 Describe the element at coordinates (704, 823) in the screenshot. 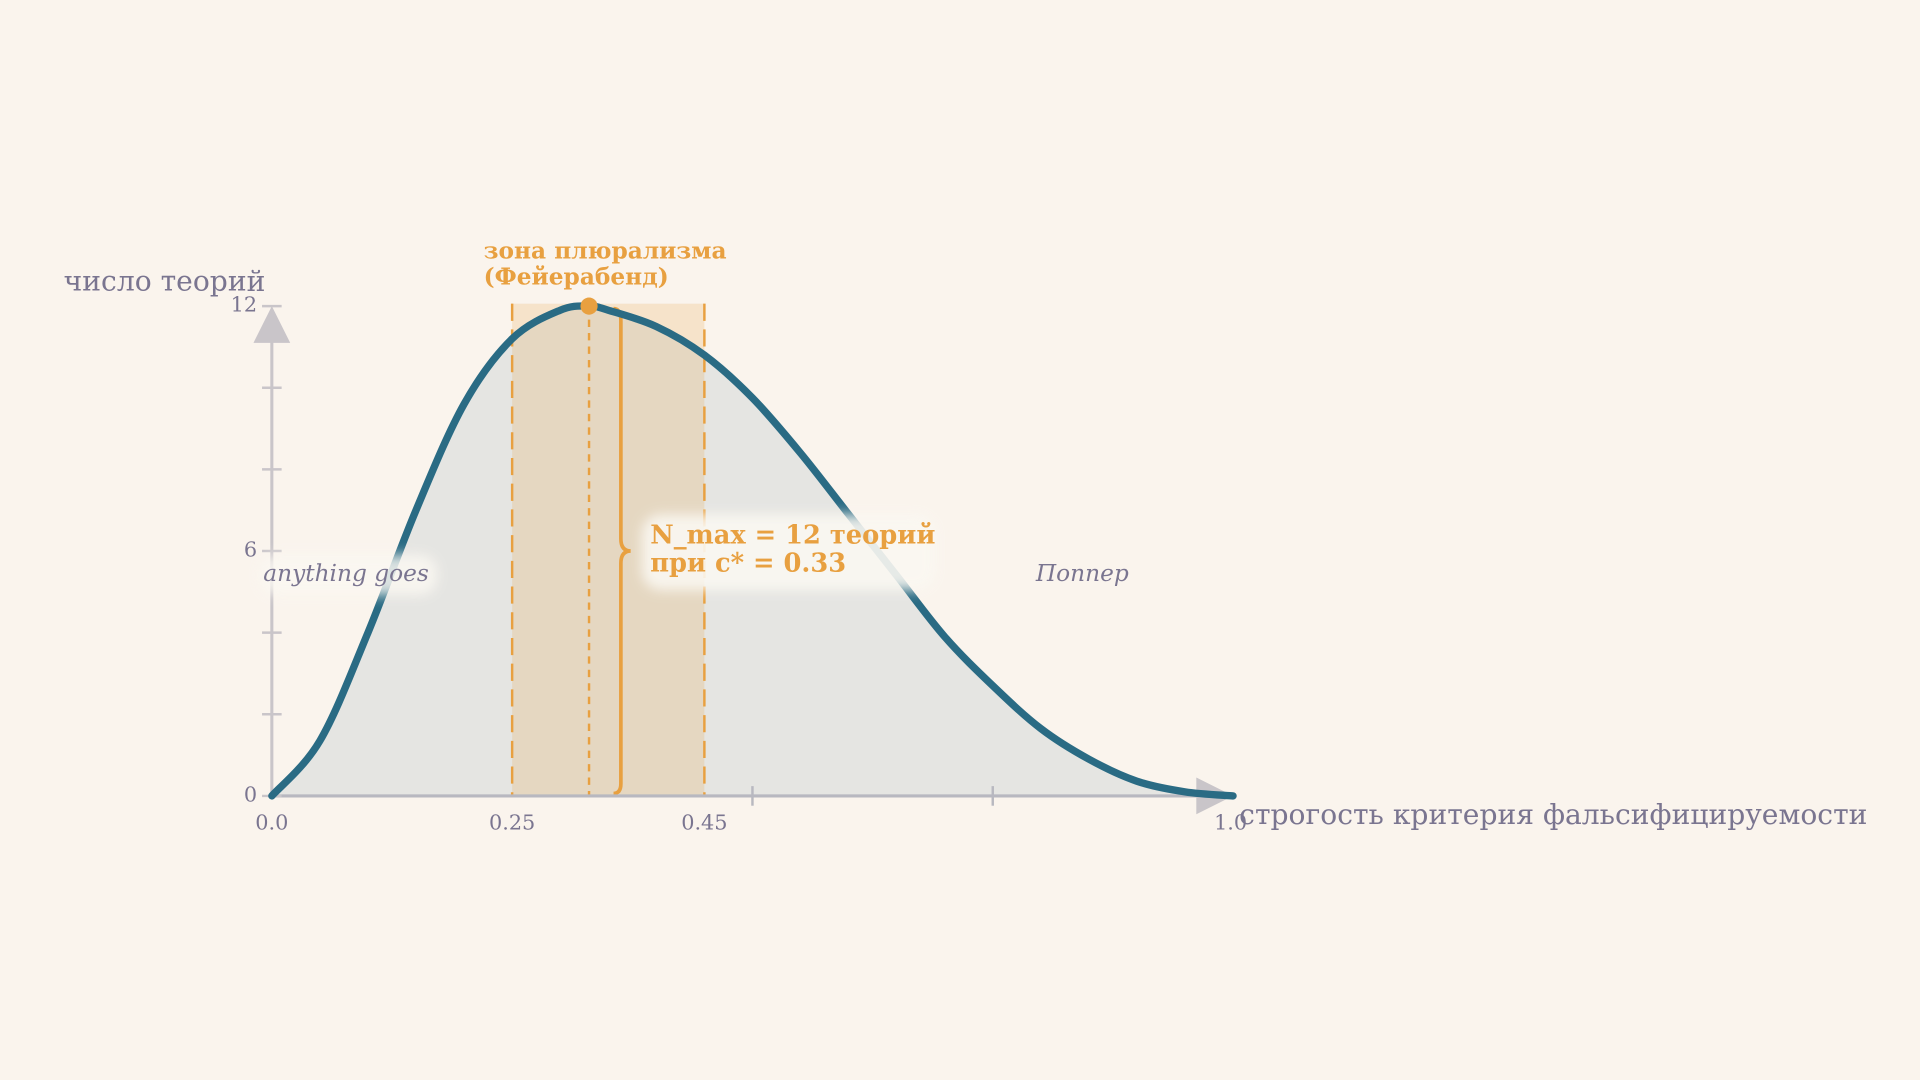

I see `x-tick-label: 0.45` at that location.